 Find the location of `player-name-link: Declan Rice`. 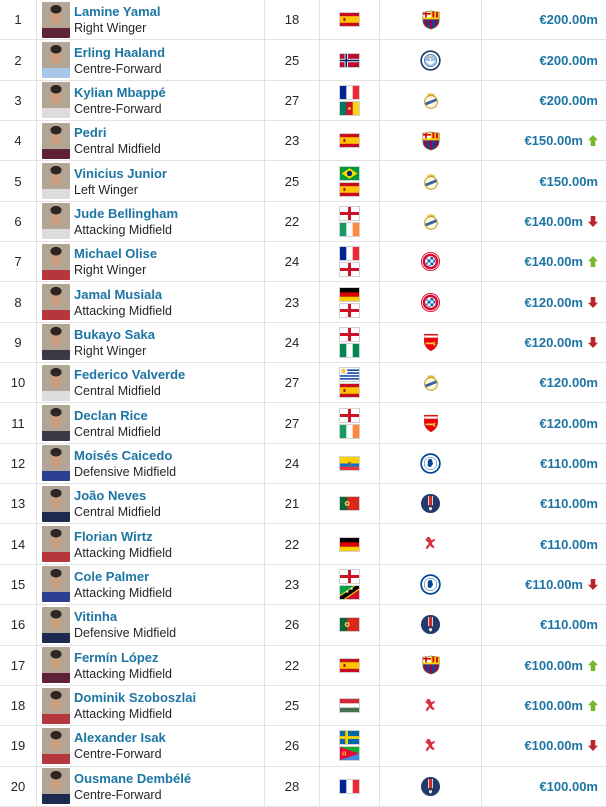

player-name-link: Declan Rice is located at coordinates (111, 415).